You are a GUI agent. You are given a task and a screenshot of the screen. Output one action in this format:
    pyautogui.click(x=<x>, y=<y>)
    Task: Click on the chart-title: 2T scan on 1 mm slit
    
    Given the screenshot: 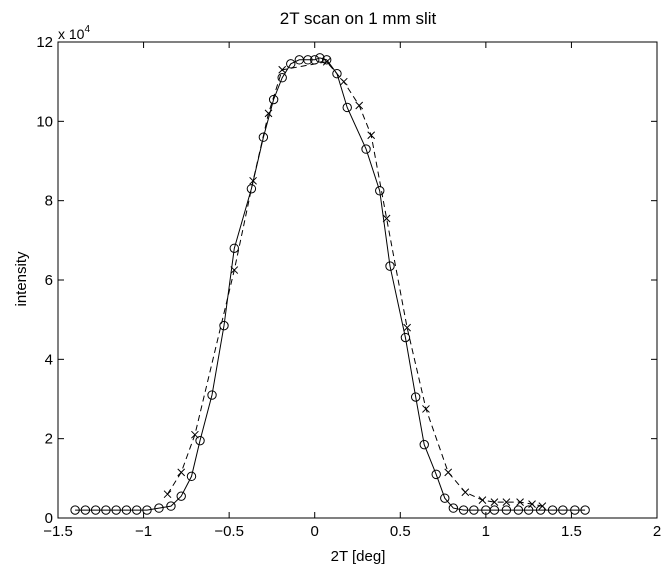 What is the action you would take?
    pyautogui.click(x=358, y=18)
    